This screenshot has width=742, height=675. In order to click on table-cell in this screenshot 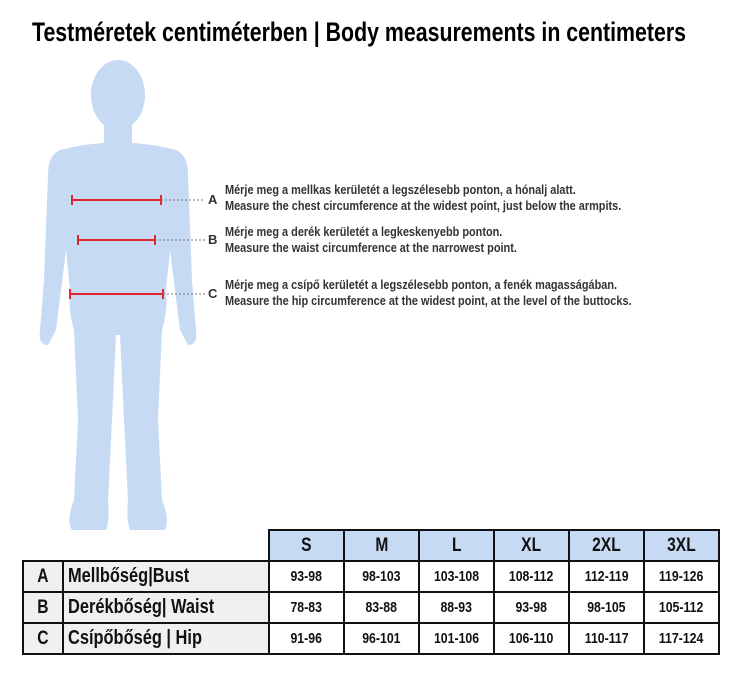, I will do `click(146, 545)`.